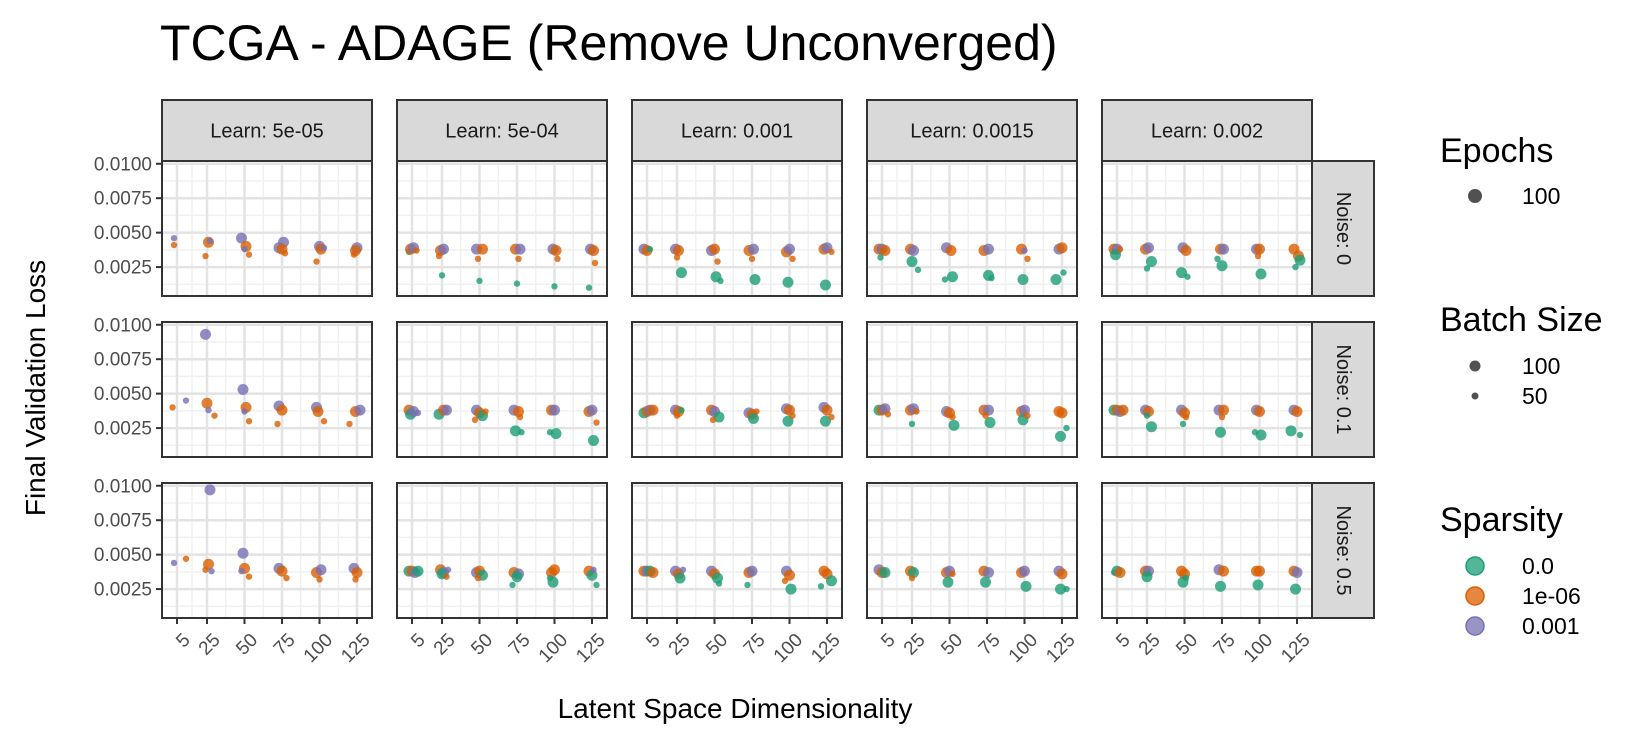  Describe the element at coordinates (1541, 366) in the screenshot. I see `legend-batch-100-label: 100` at that location.